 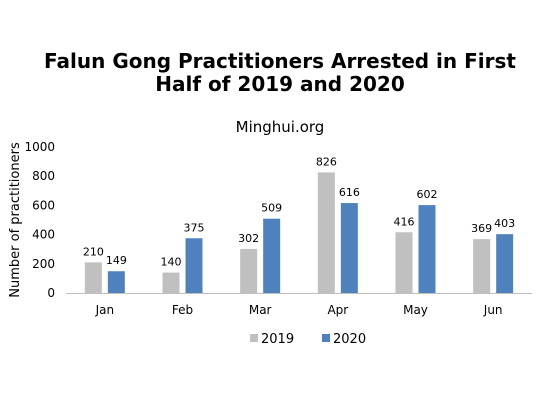 I want to click on y-tick-label: 0, so click(x=51, y=293).